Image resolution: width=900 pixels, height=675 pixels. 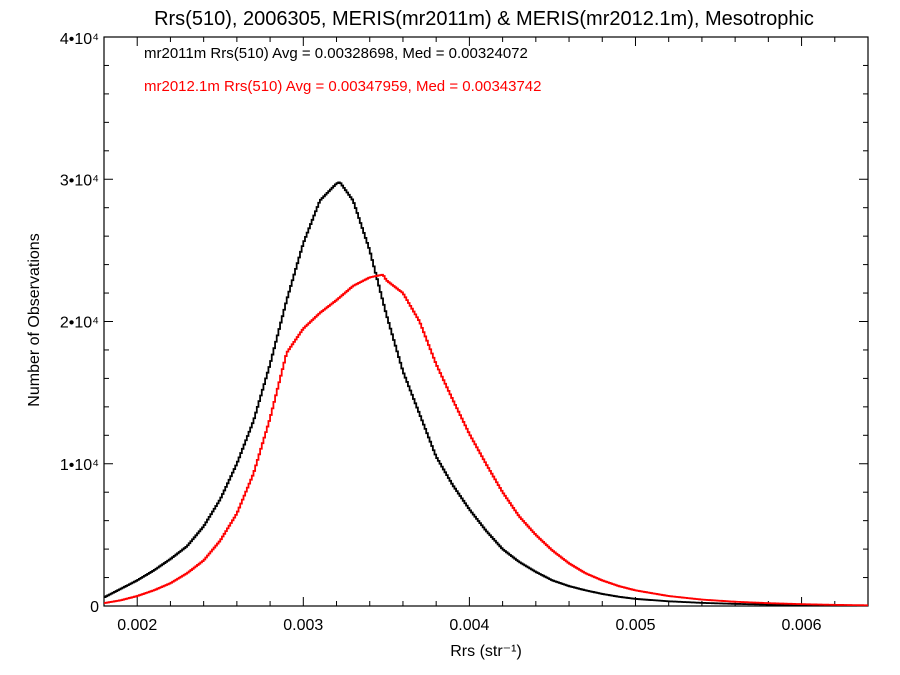 I want to click on y-tick-label: 0, so click(x=94, y=607).